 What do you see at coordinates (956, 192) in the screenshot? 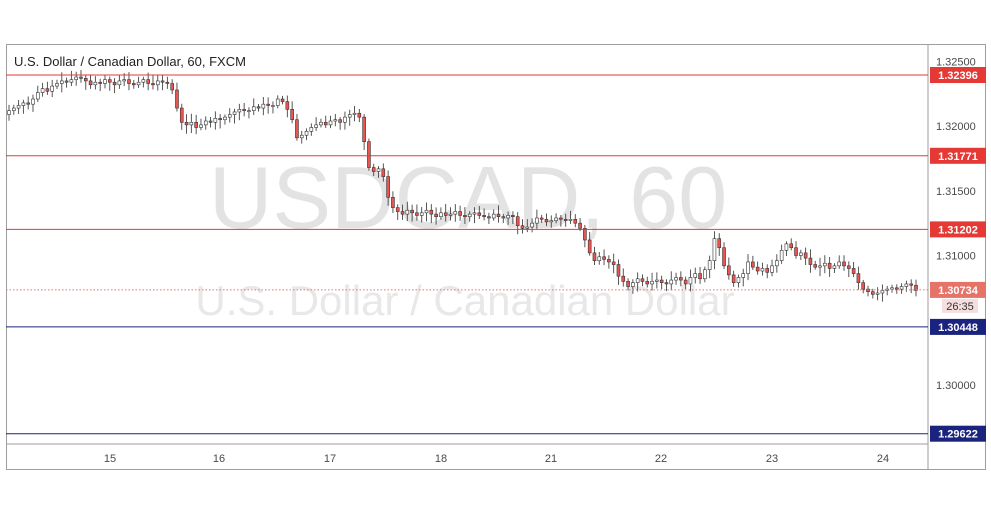
I see `y-tick-label: 1.31500` at bounding box center [956, 192].